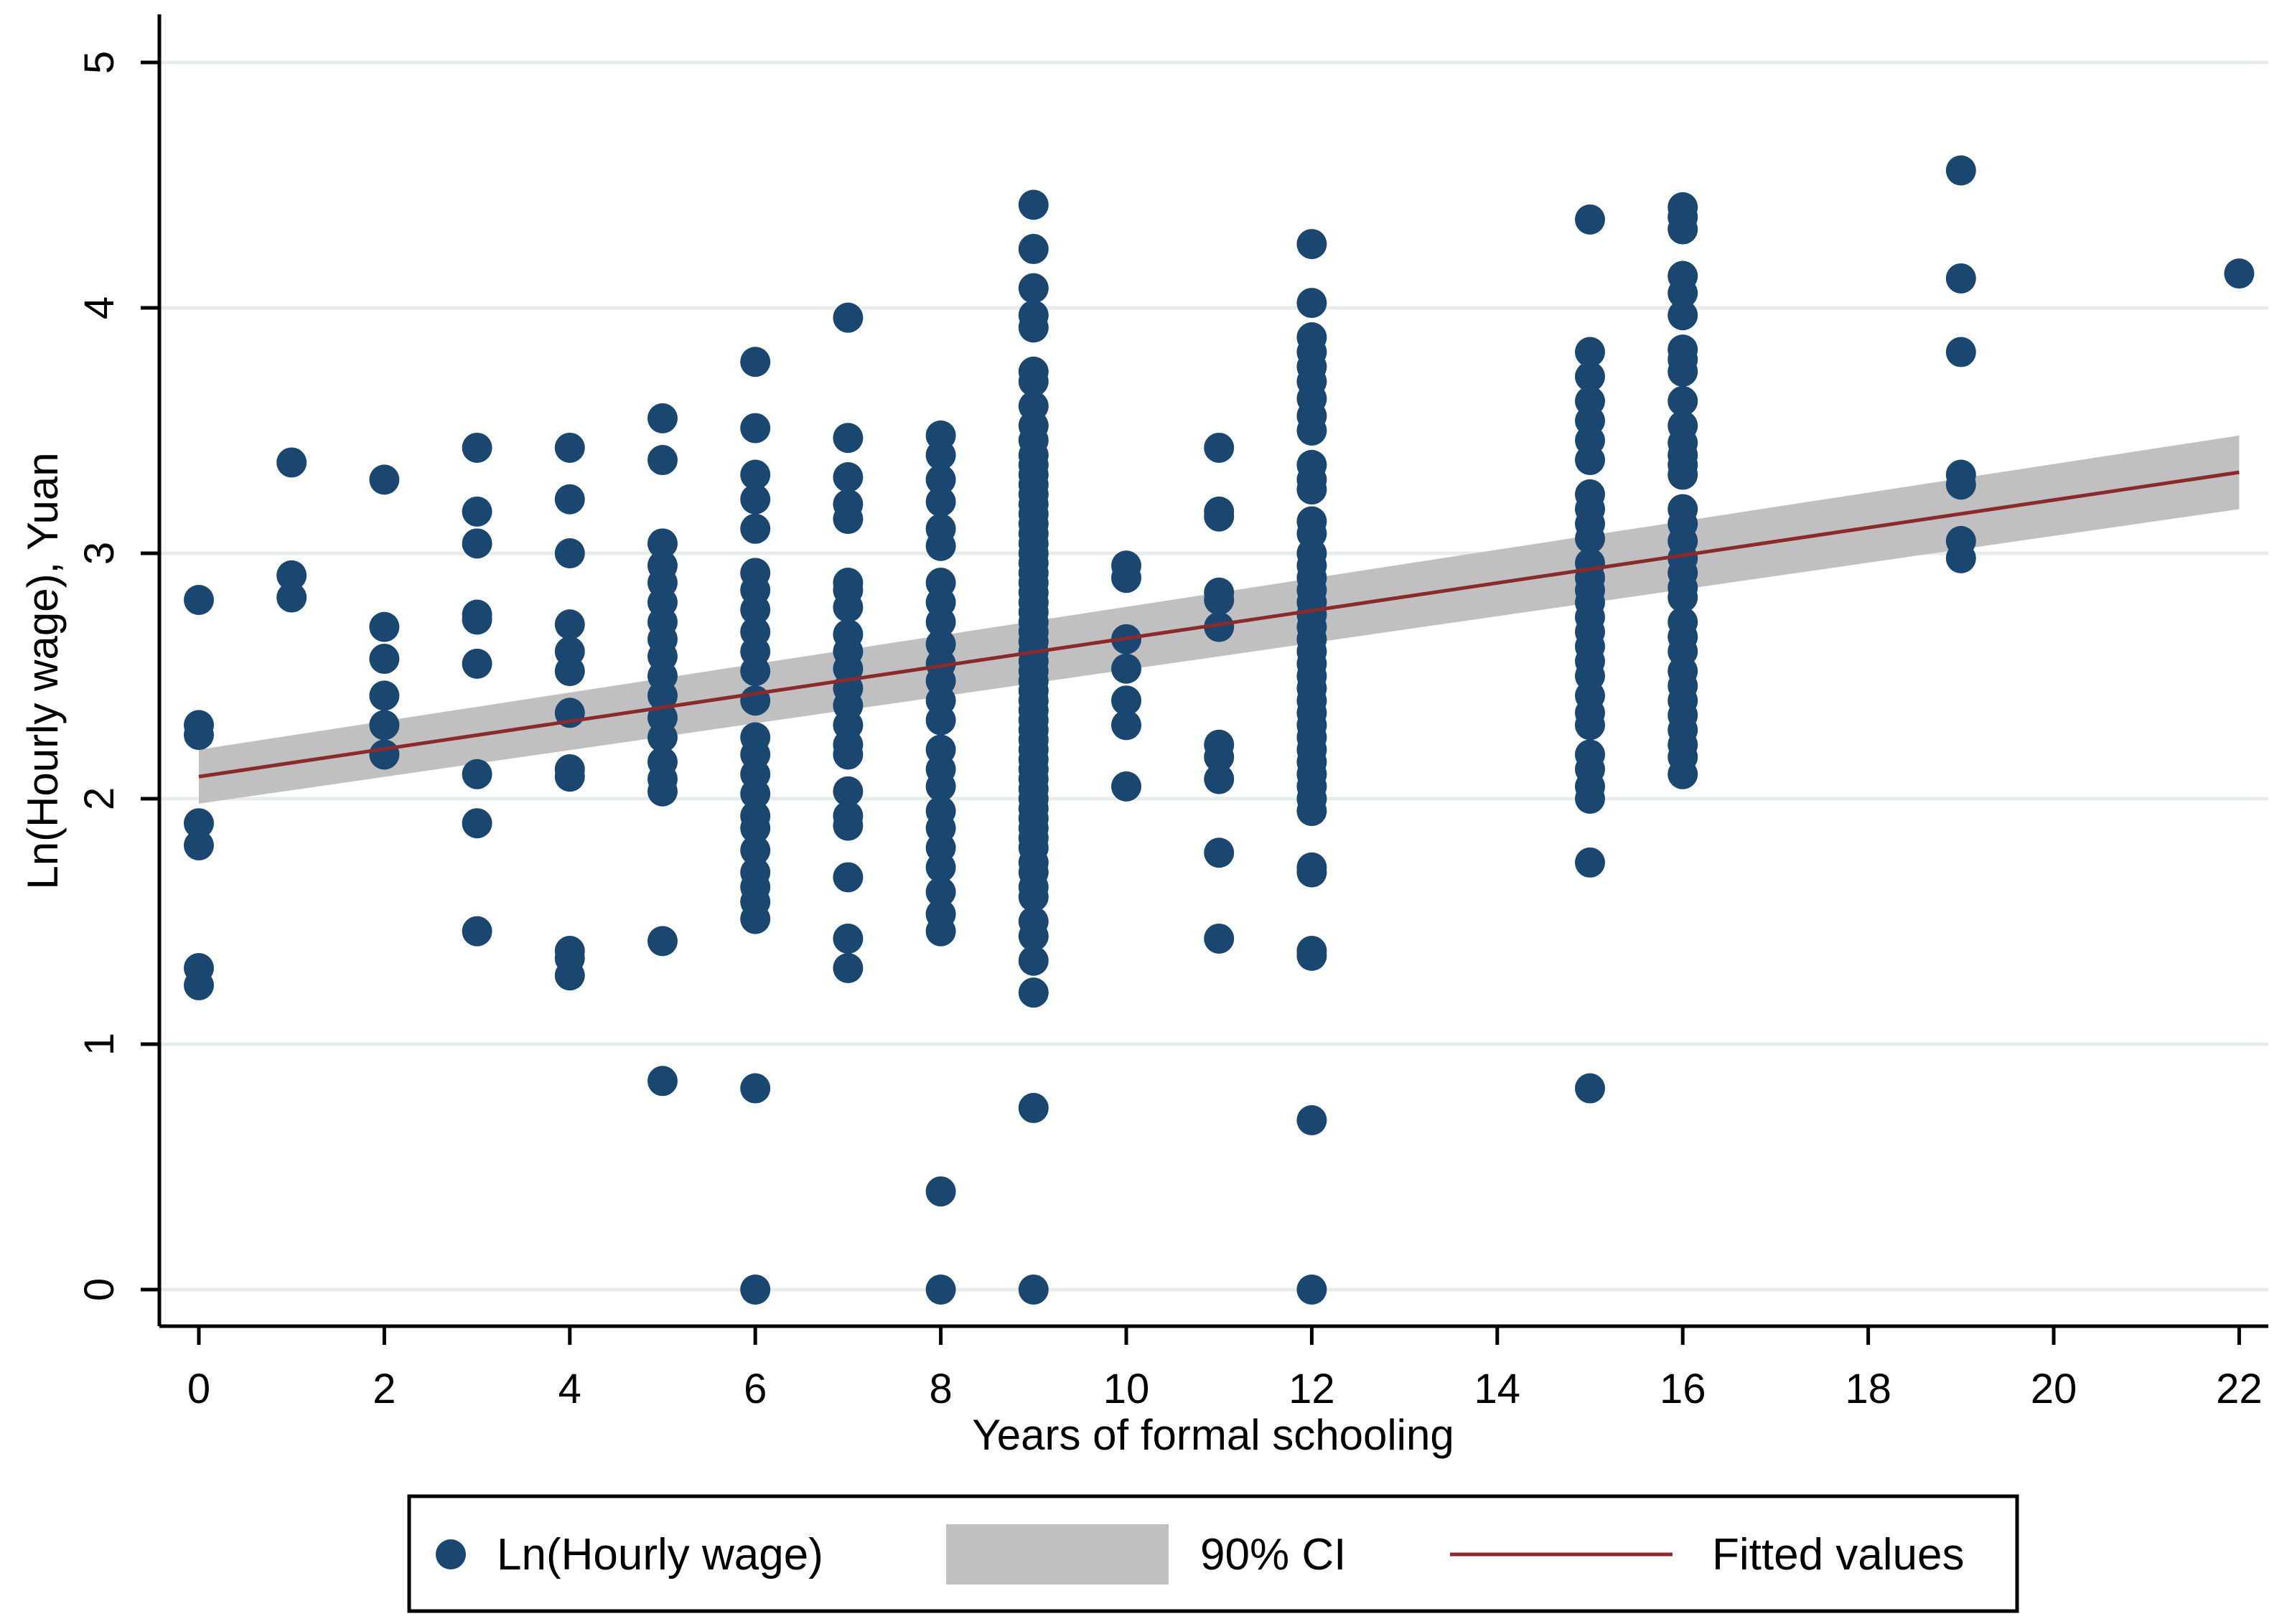 This screenshot has height=1624, width=2287. What do you see at coordinates (100, 553) in the screenshot?
I see `y-tick-label: 3` at bounding box center [100, 553].